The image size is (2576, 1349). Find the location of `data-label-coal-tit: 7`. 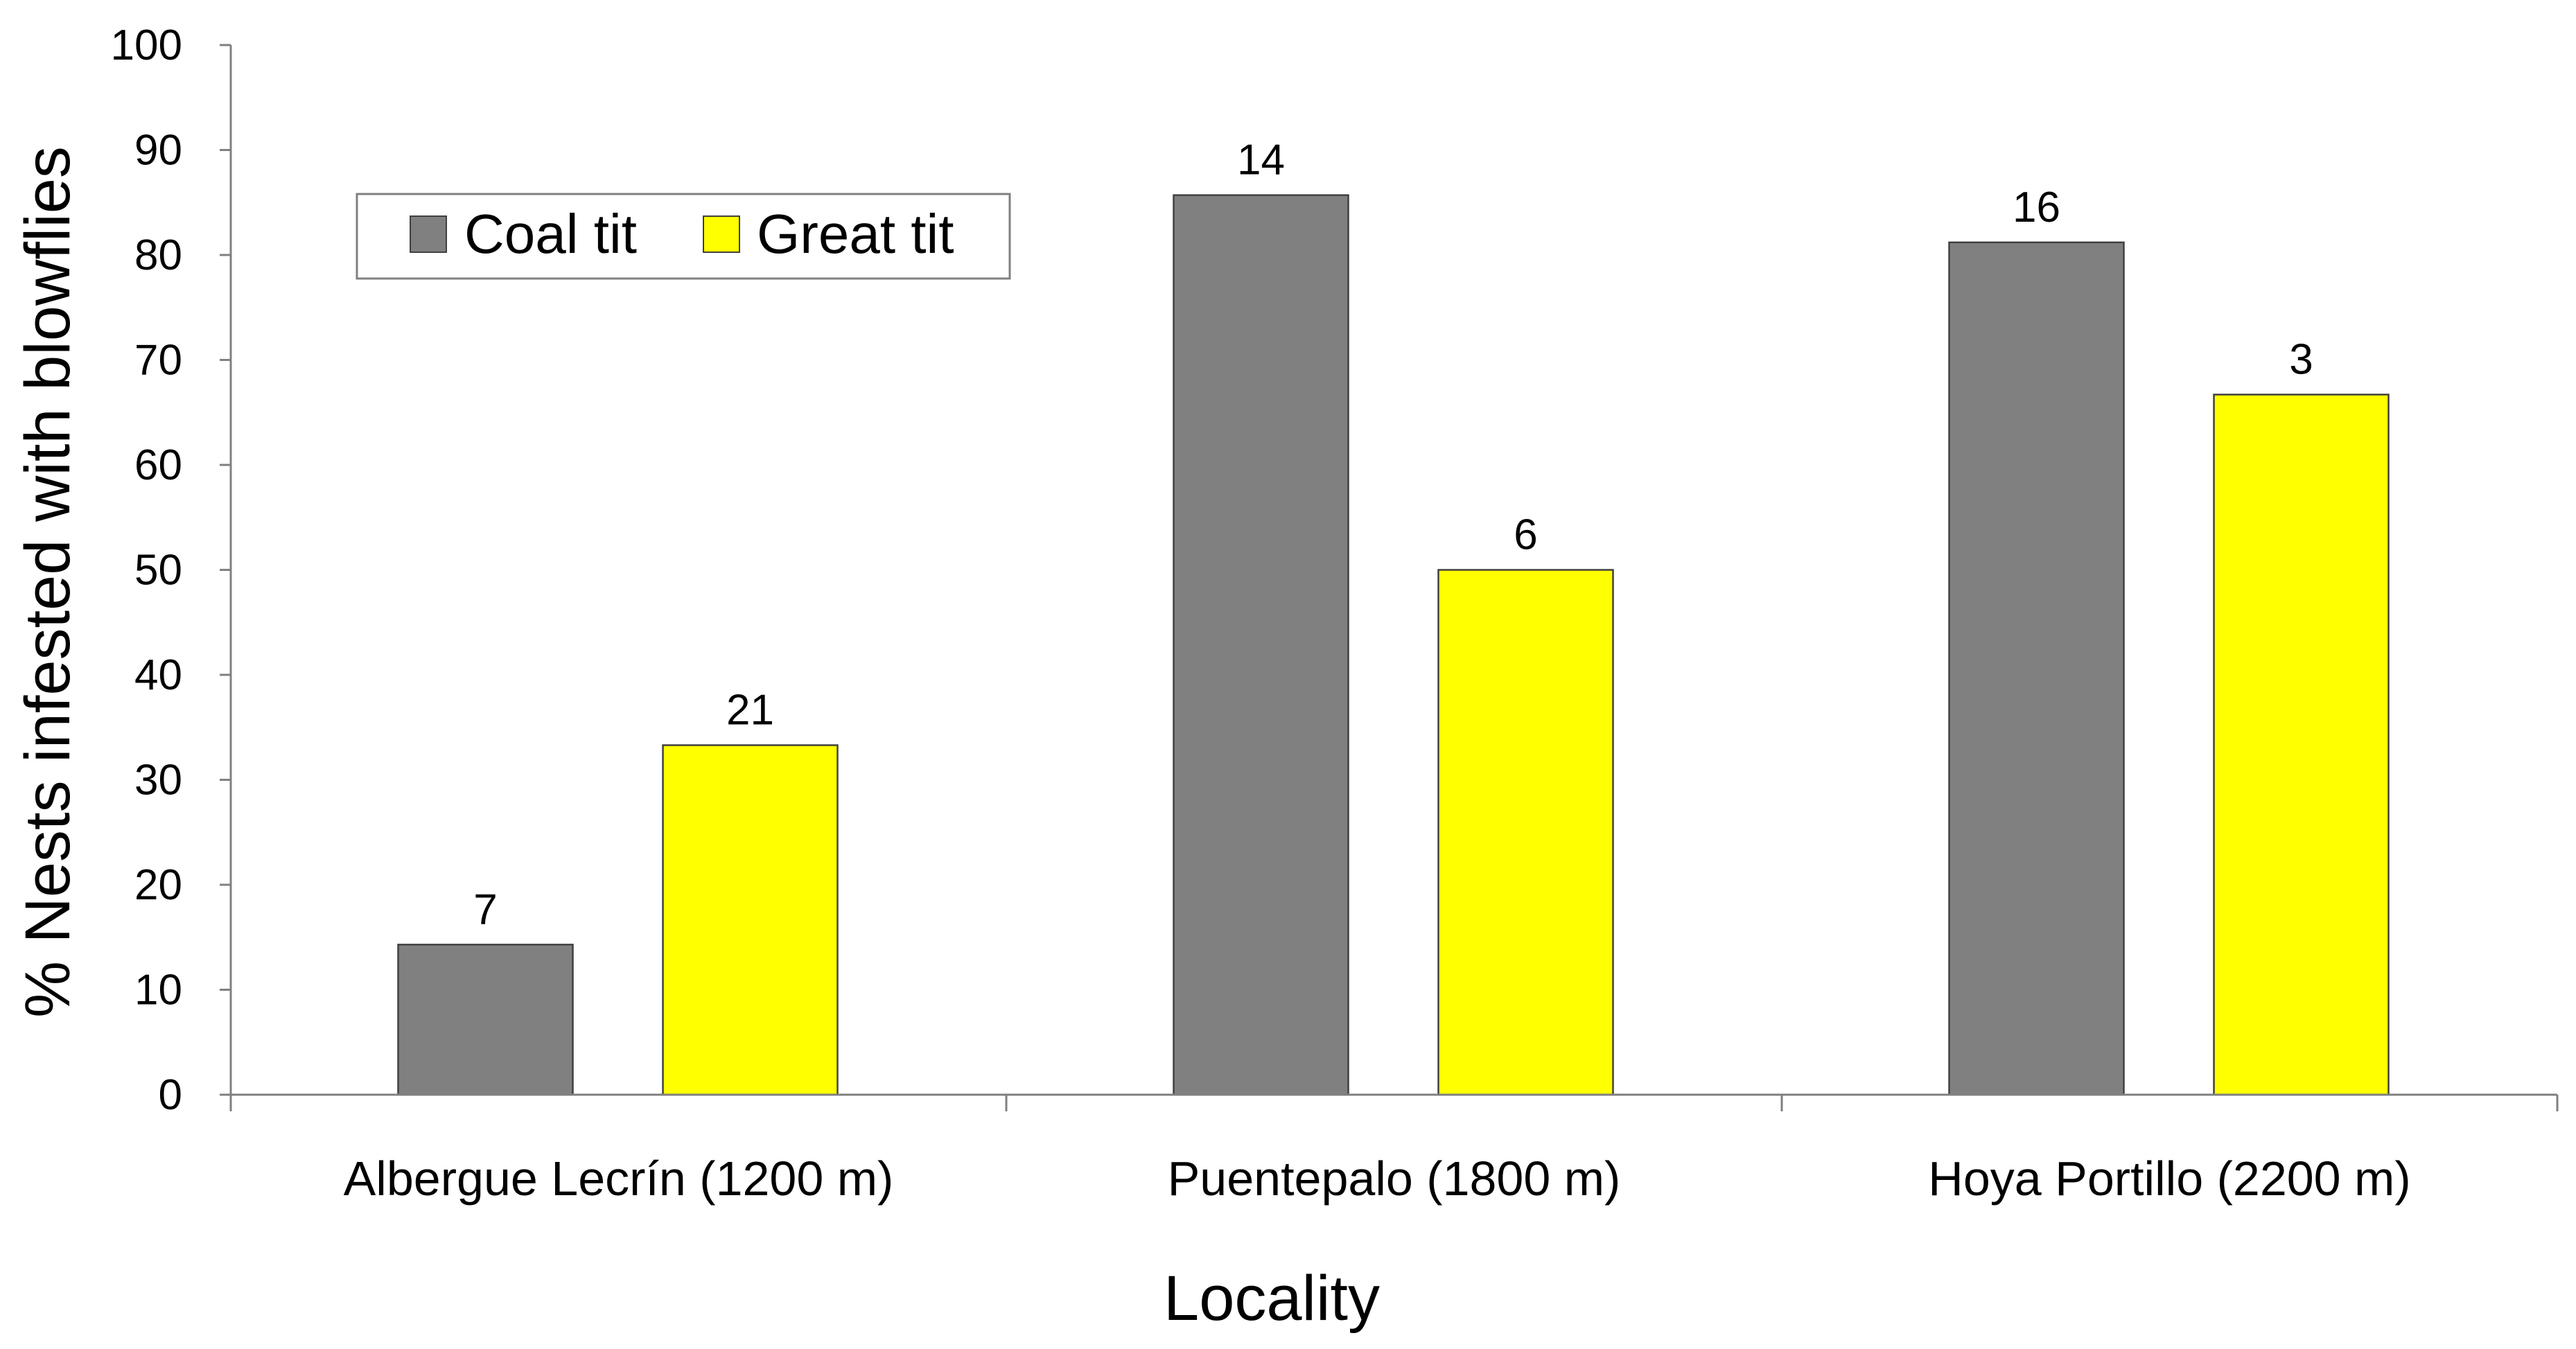

data-label-coal-tit: 7 is located at coordinates (485, 909).